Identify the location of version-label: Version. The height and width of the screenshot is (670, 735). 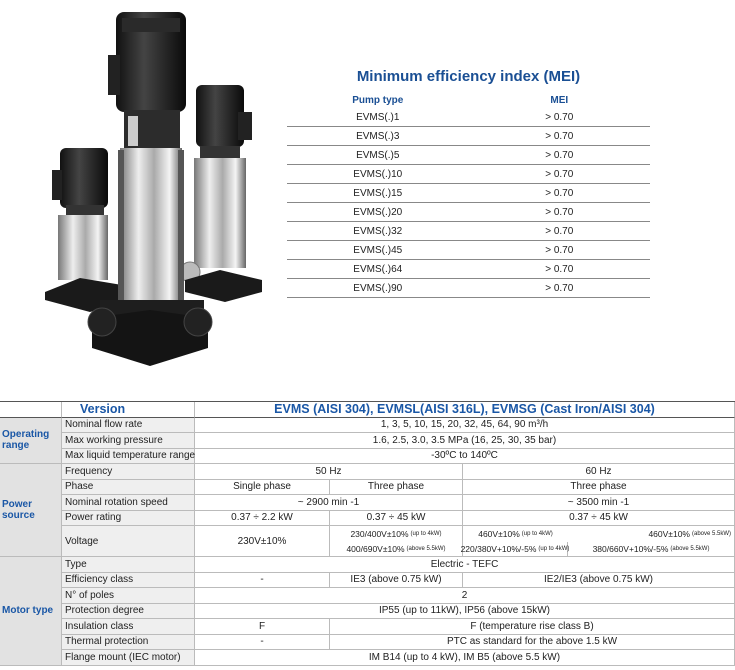
(128, 410).